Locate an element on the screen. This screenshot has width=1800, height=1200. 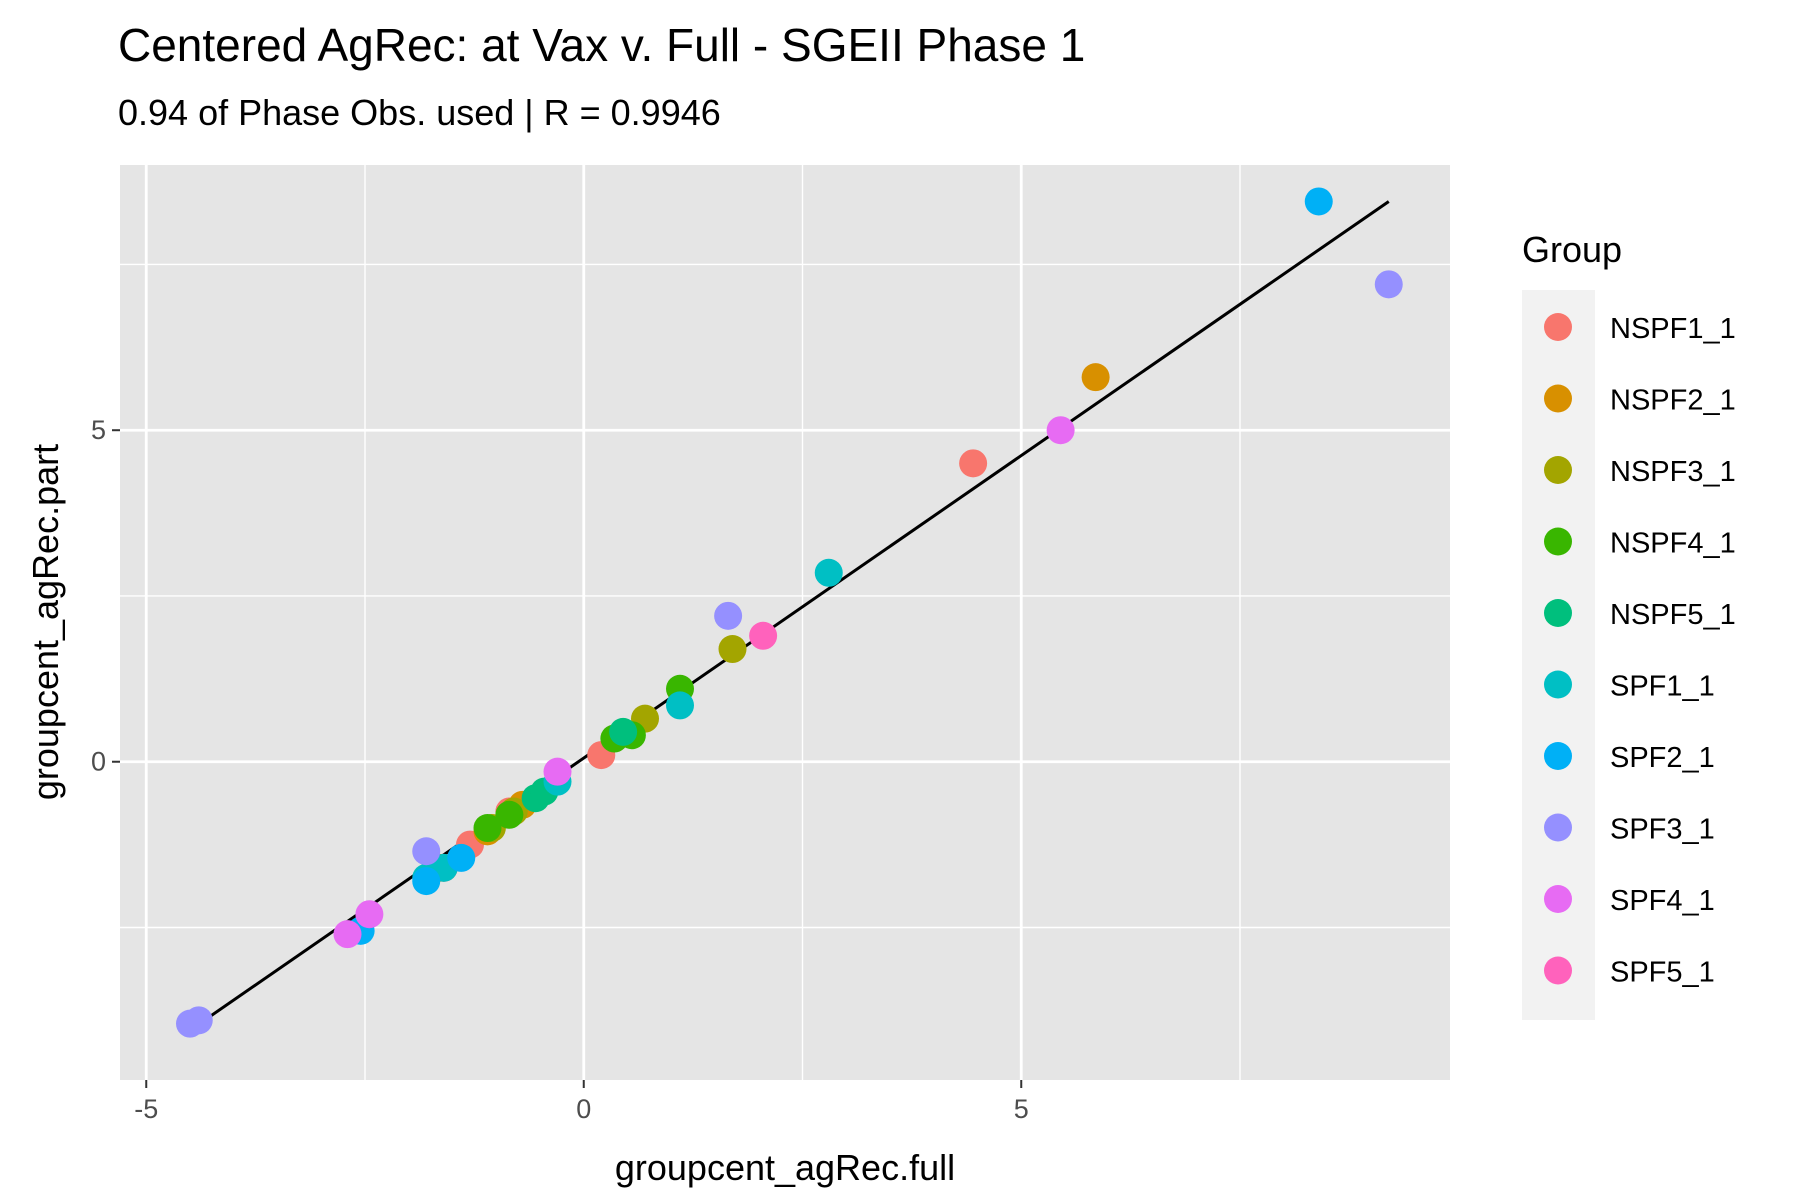
x-axis-title: groupcent_agRec.full is located at coordinates (785, 1167).